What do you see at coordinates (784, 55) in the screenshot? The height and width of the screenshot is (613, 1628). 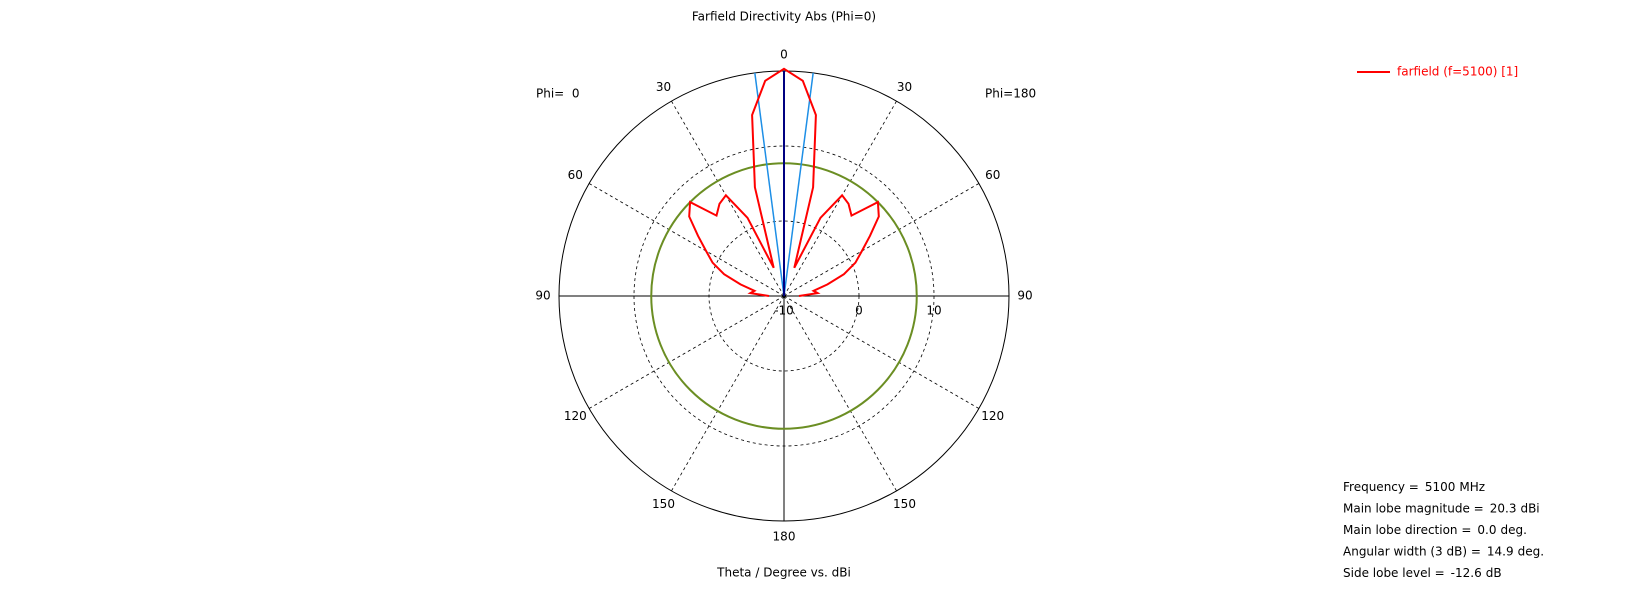 I see `angle-label: 0` at bounding box center [784, 55].